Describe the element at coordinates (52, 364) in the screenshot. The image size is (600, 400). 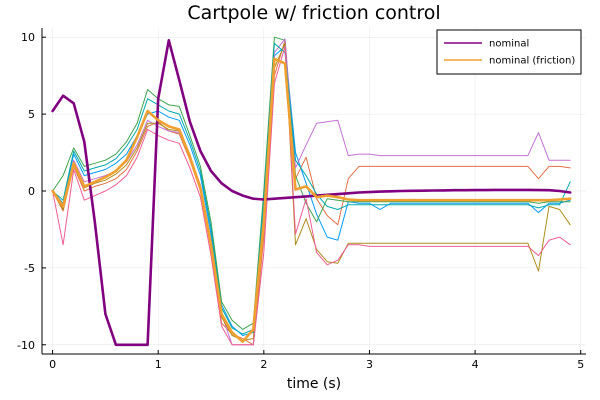
I see `x-tick-label: 0` at that location.